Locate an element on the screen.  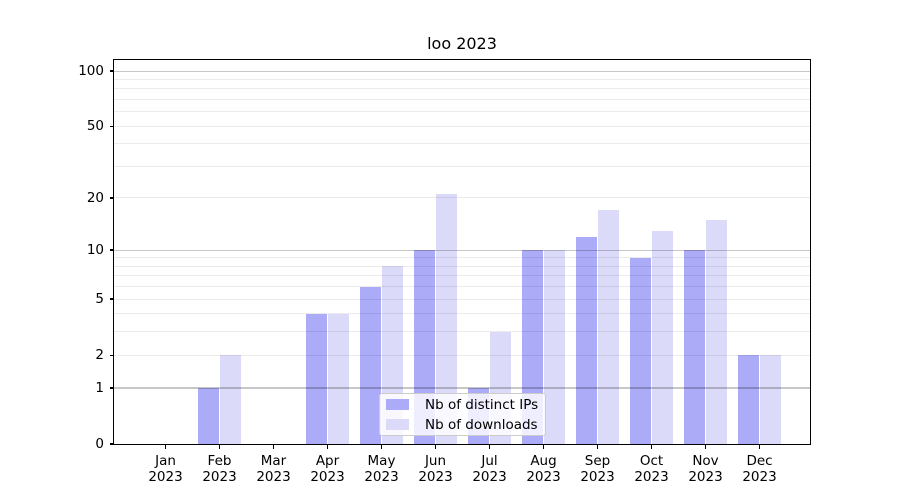
y-tick-label-50: 50 is located at coordinates (95, 126).